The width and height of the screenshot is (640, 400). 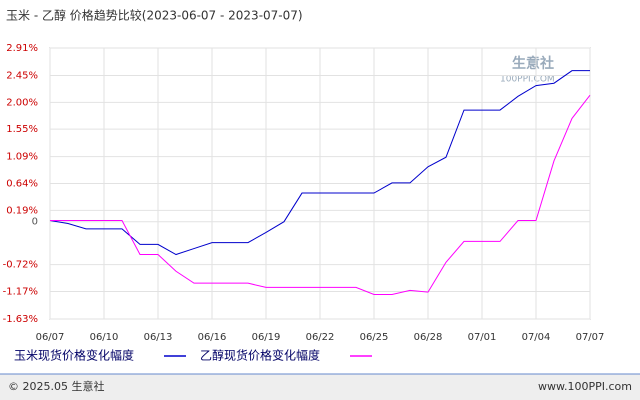 I want to click on x-tick-label: 06/22, so click(x=320, y=337).